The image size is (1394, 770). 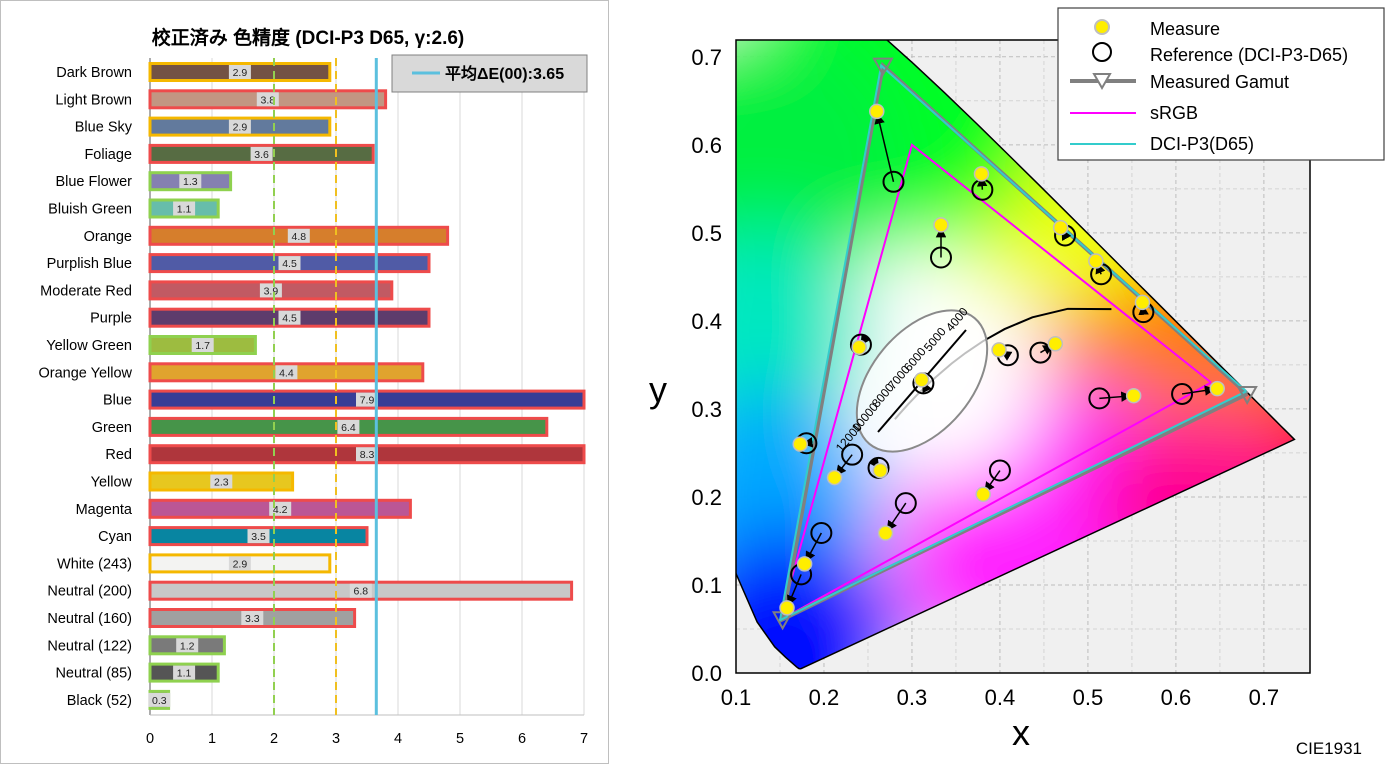 What do you see at coordinates (584, 739) in the screenshot?
I see `bar-x-tick-label: 7` at bounding box center [584, 739].